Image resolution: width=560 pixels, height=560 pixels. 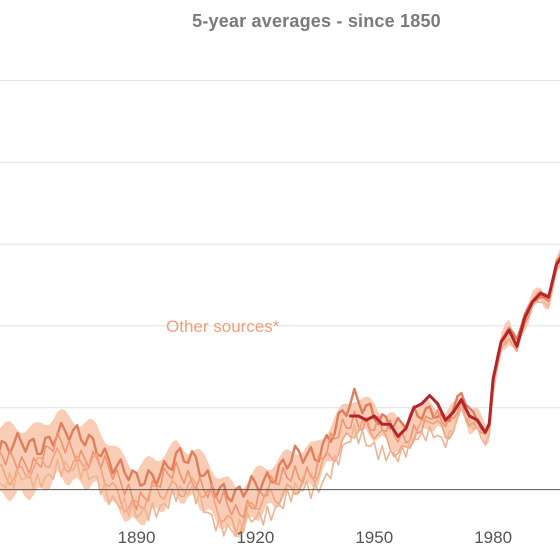 What do you see at coordinates (316, 21) in the screenshot?
I see `chart-title: 5-year averages - since 1850` at bounding box center [316, 21].